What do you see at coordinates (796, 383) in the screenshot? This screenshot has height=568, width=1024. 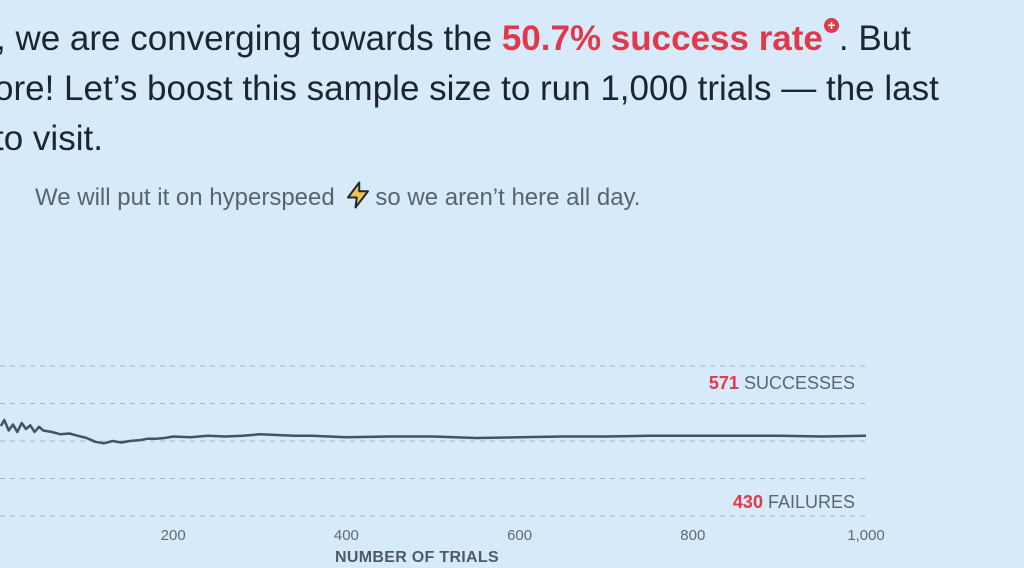 I see `successes-text: SUCCESSES` at bounding box center [796, 383].